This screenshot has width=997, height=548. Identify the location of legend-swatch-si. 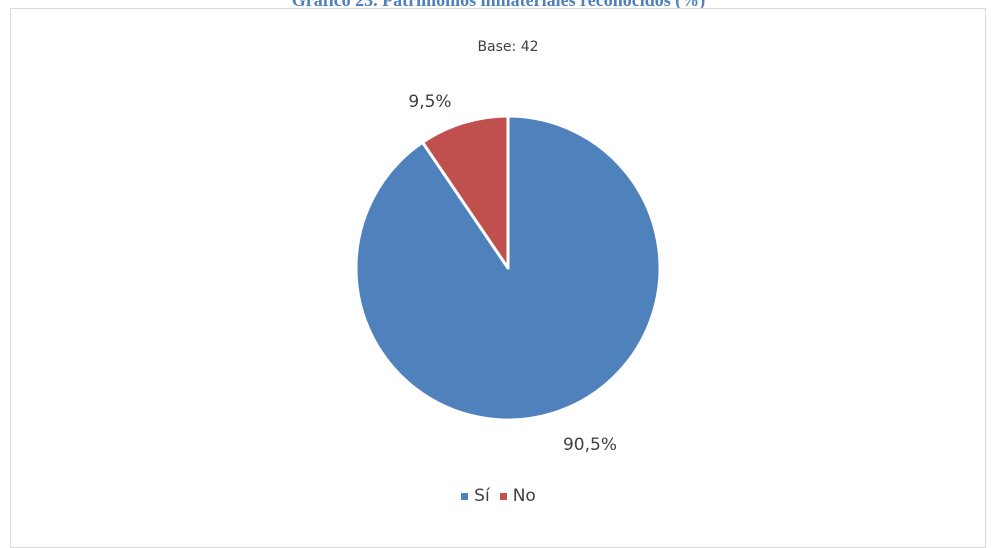
(465, 496).